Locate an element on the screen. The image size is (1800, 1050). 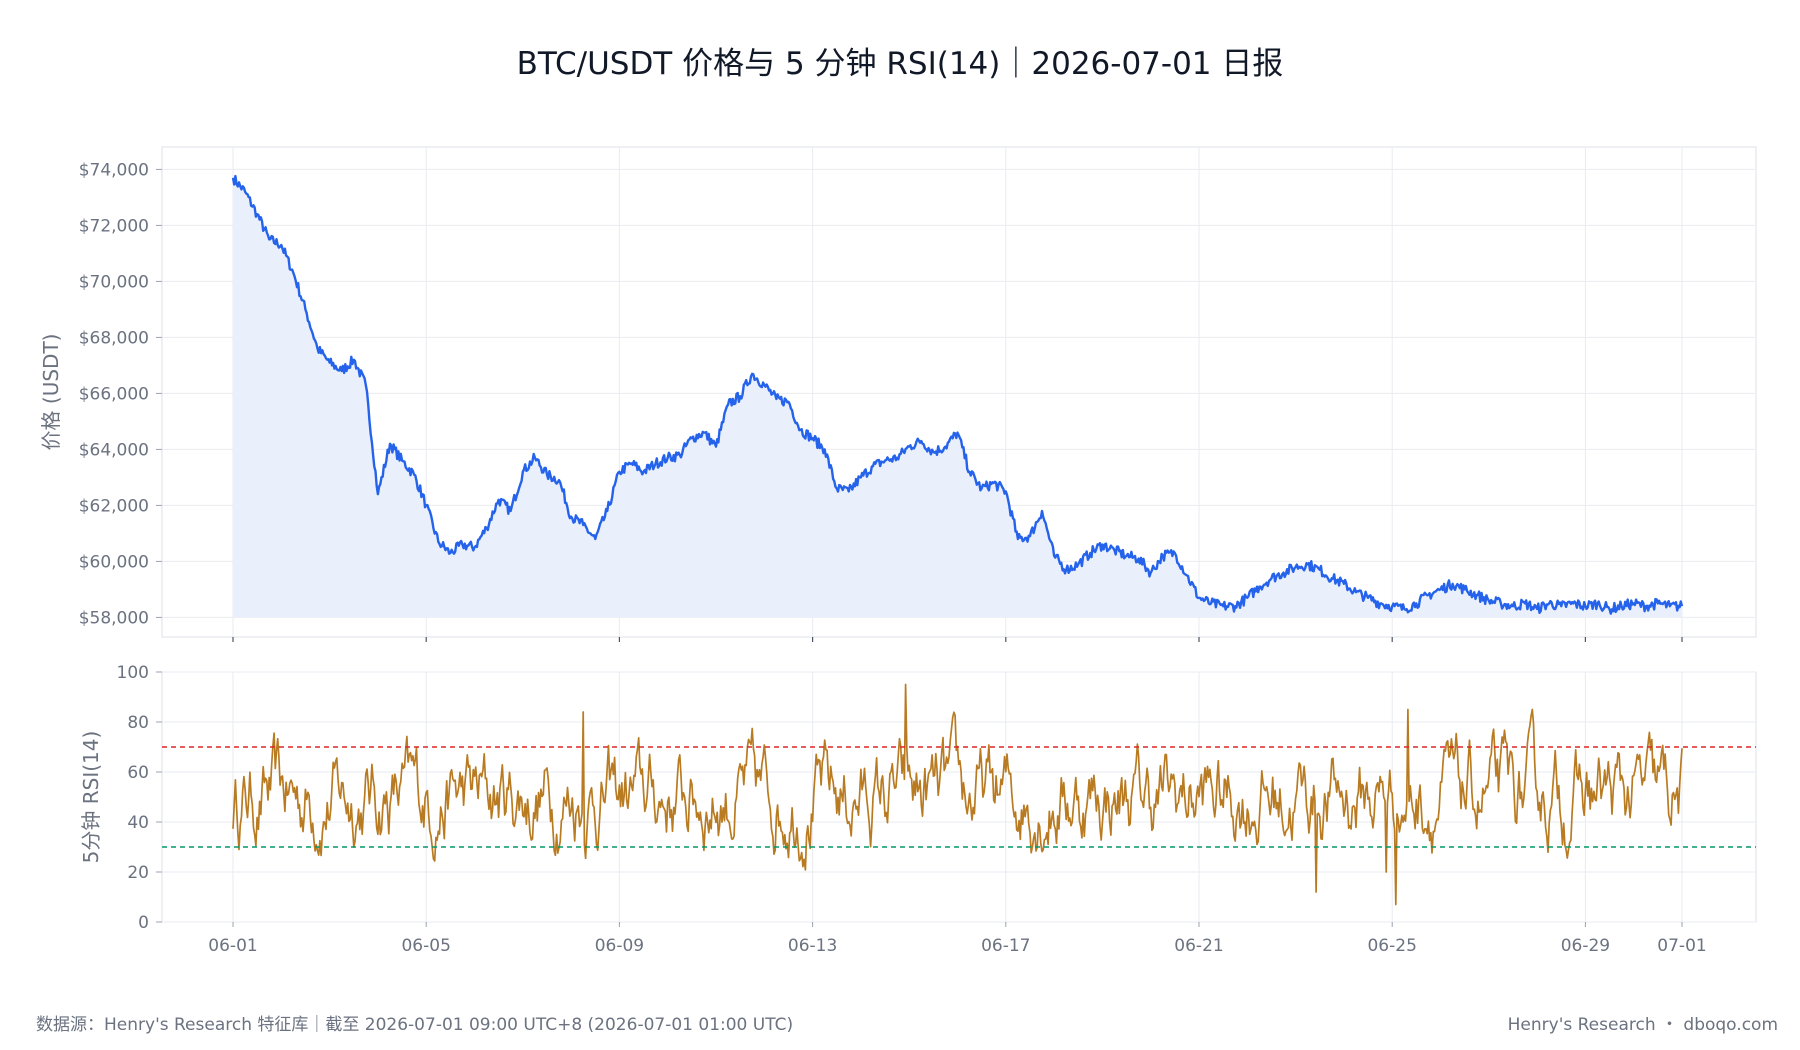
price-y-tick-label: $60,000 is located at coordinates (114, 562).